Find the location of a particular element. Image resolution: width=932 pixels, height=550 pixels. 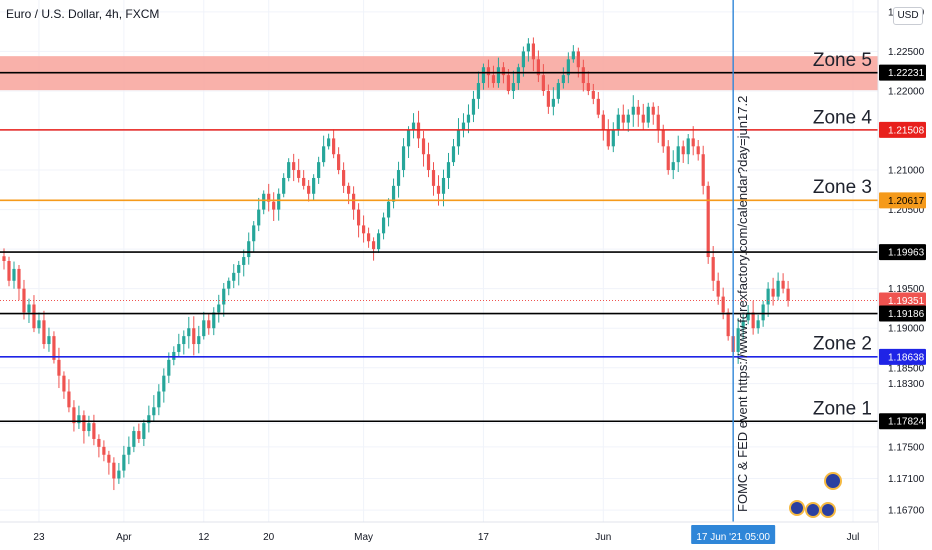

price-level-label: 1.19963 is located at coordinates (906, 253).